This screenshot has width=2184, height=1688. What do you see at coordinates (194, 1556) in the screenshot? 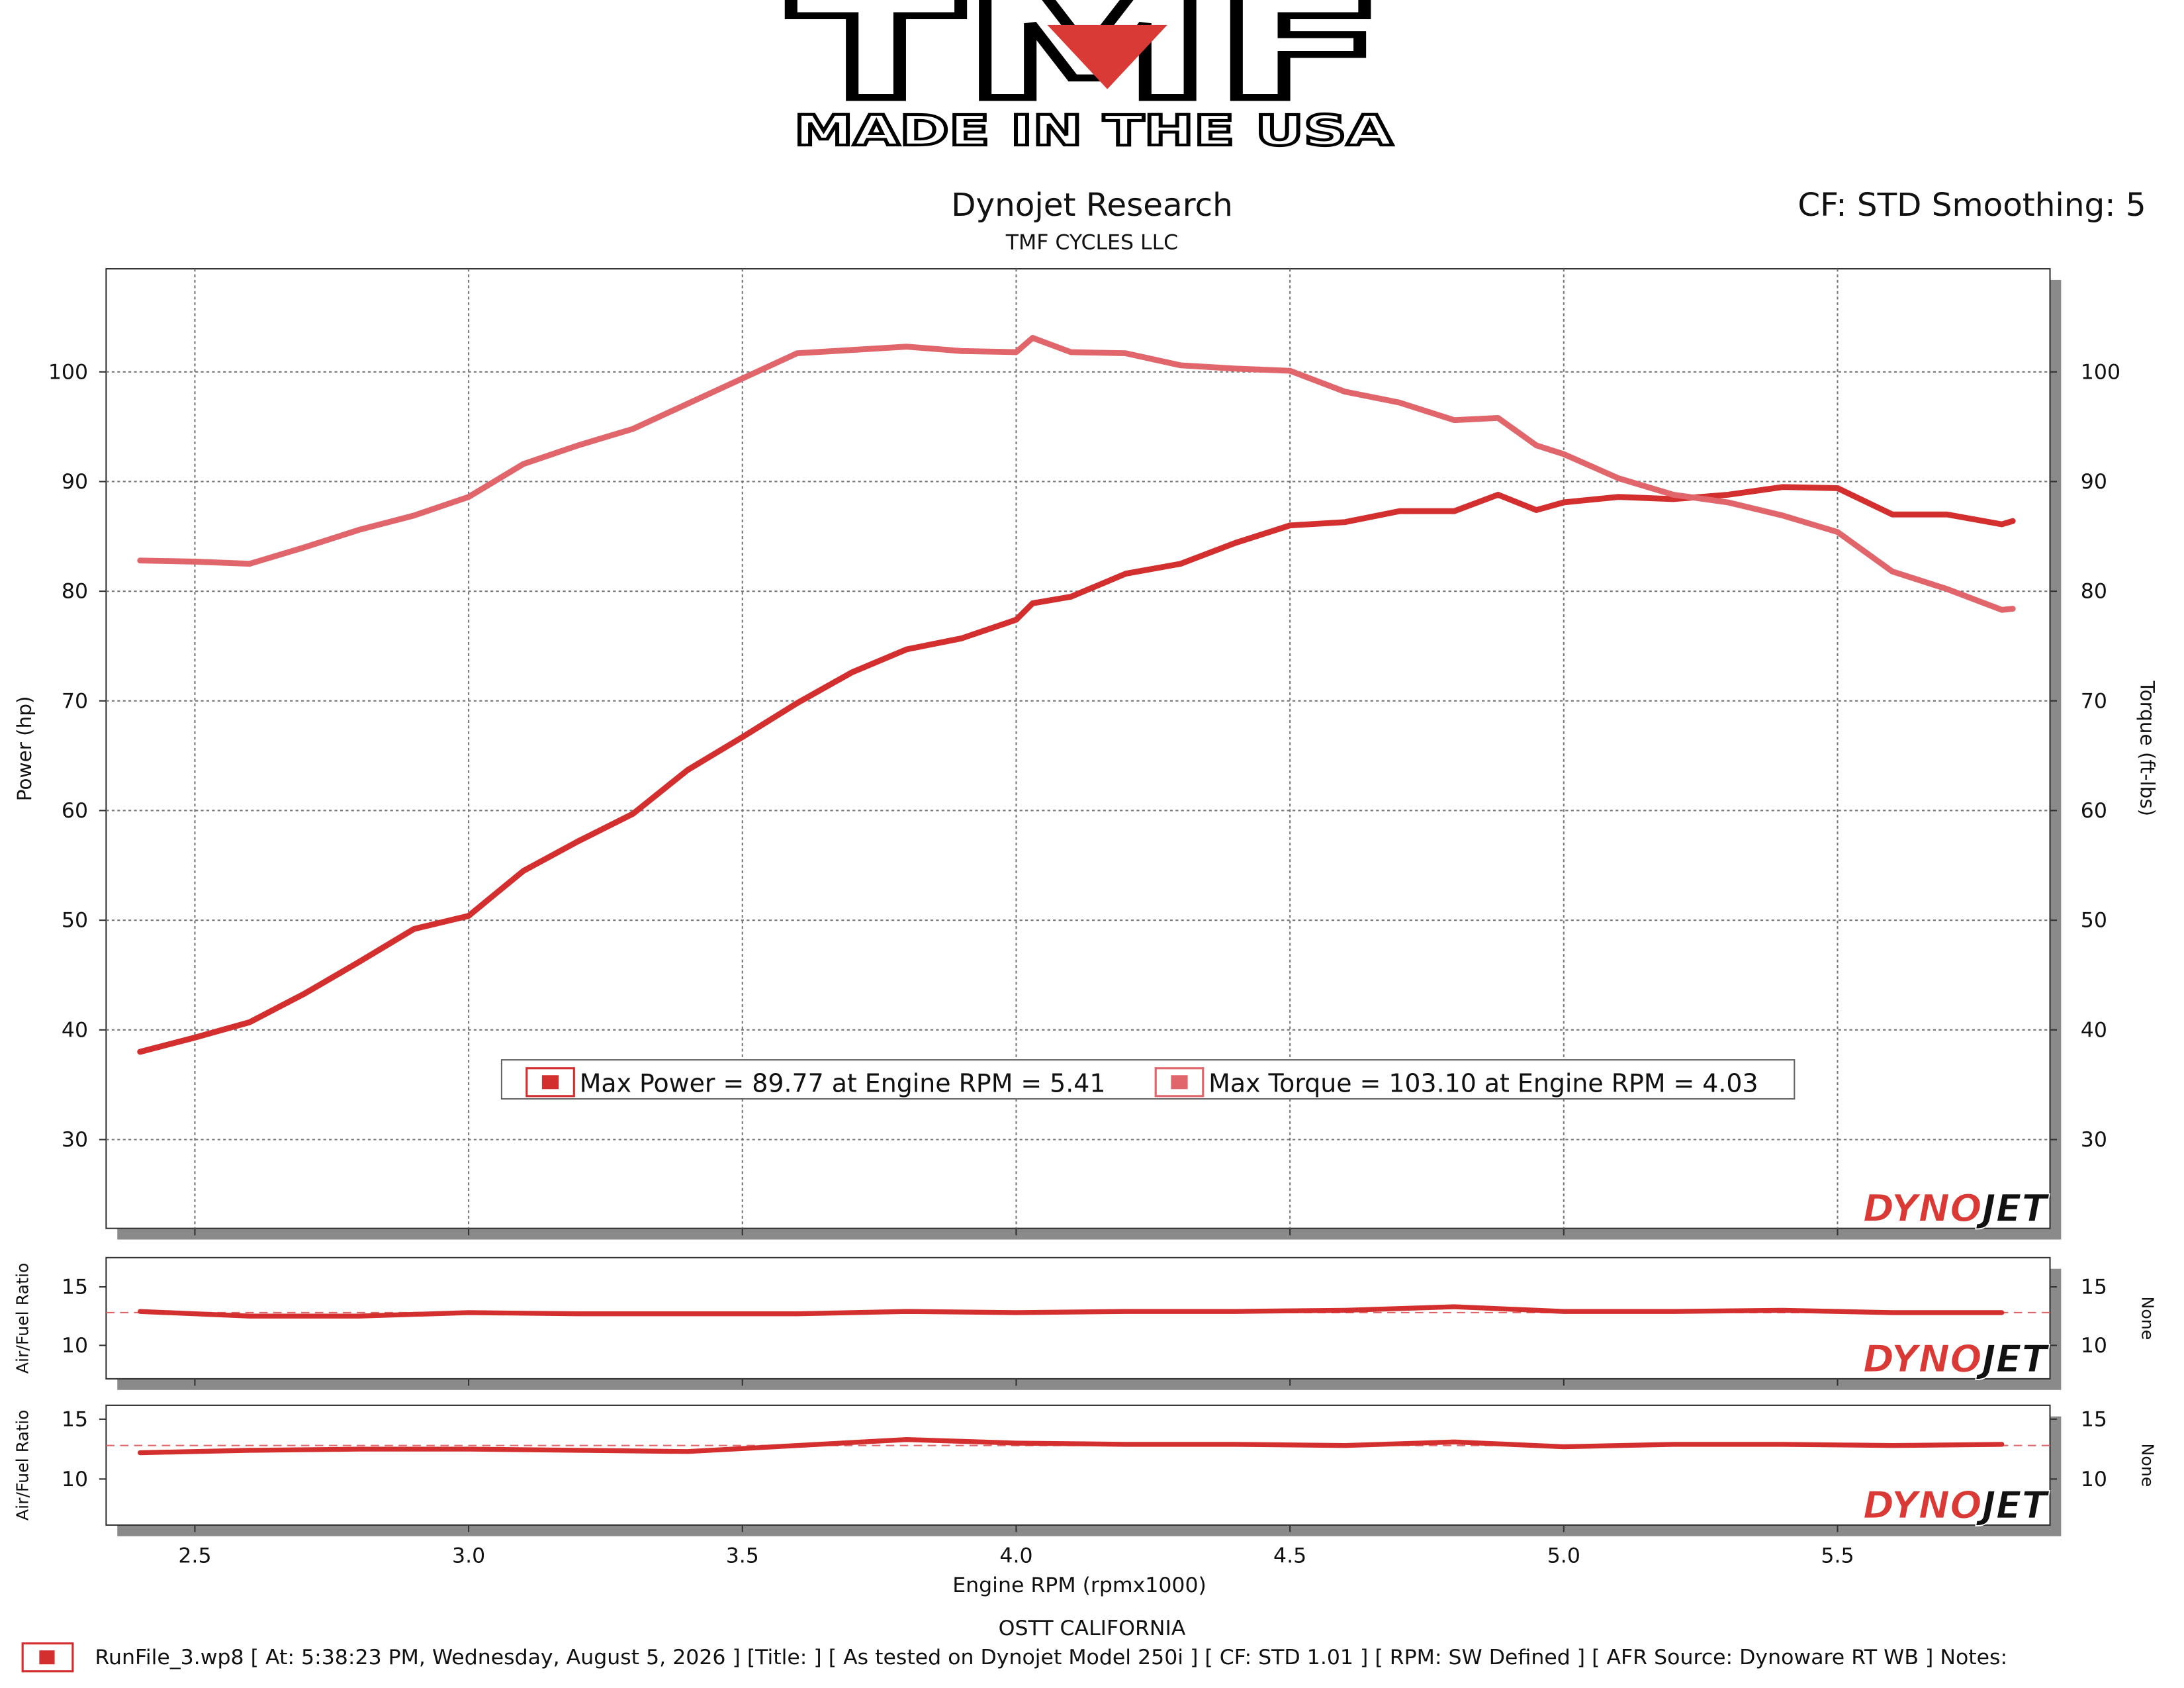
I see `x-tick-label: 2.5` at bounding box center [194, 1556].